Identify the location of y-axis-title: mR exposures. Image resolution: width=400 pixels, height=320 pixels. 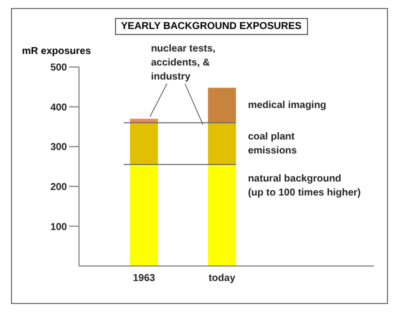
(56, 51).